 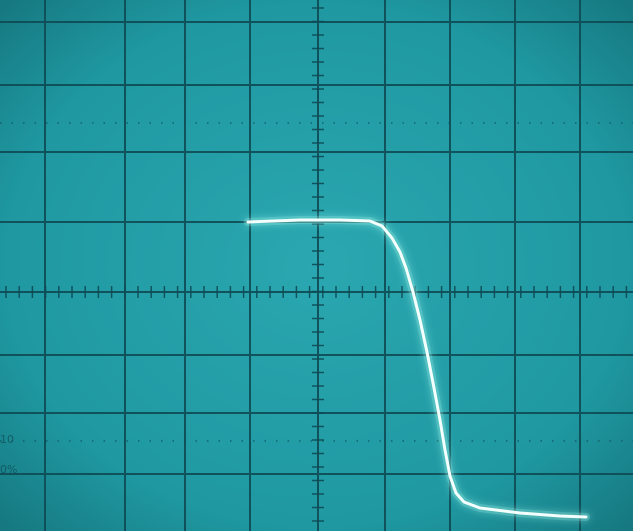 What do you see at coordinates (8, 469) in the screenshot?
I see `scale-label-bottom: 0%` at bounding box center [8, 469].